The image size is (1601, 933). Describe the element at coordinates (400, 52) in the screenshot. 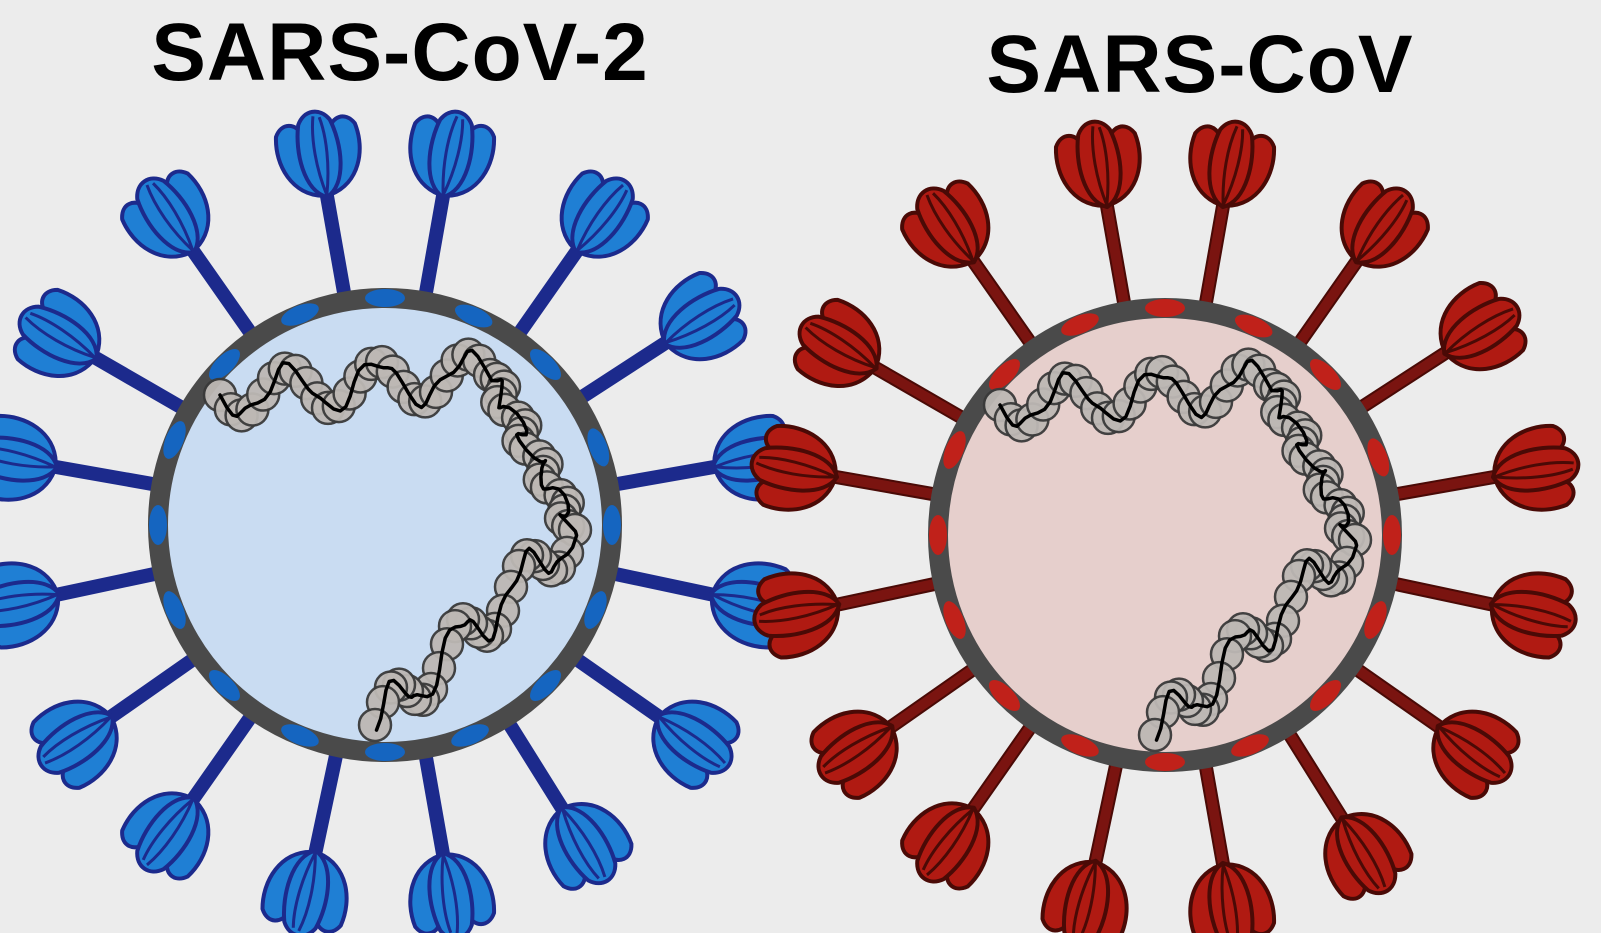

I see `sars-cov-2-title: SARS-CoV-2` at that location.